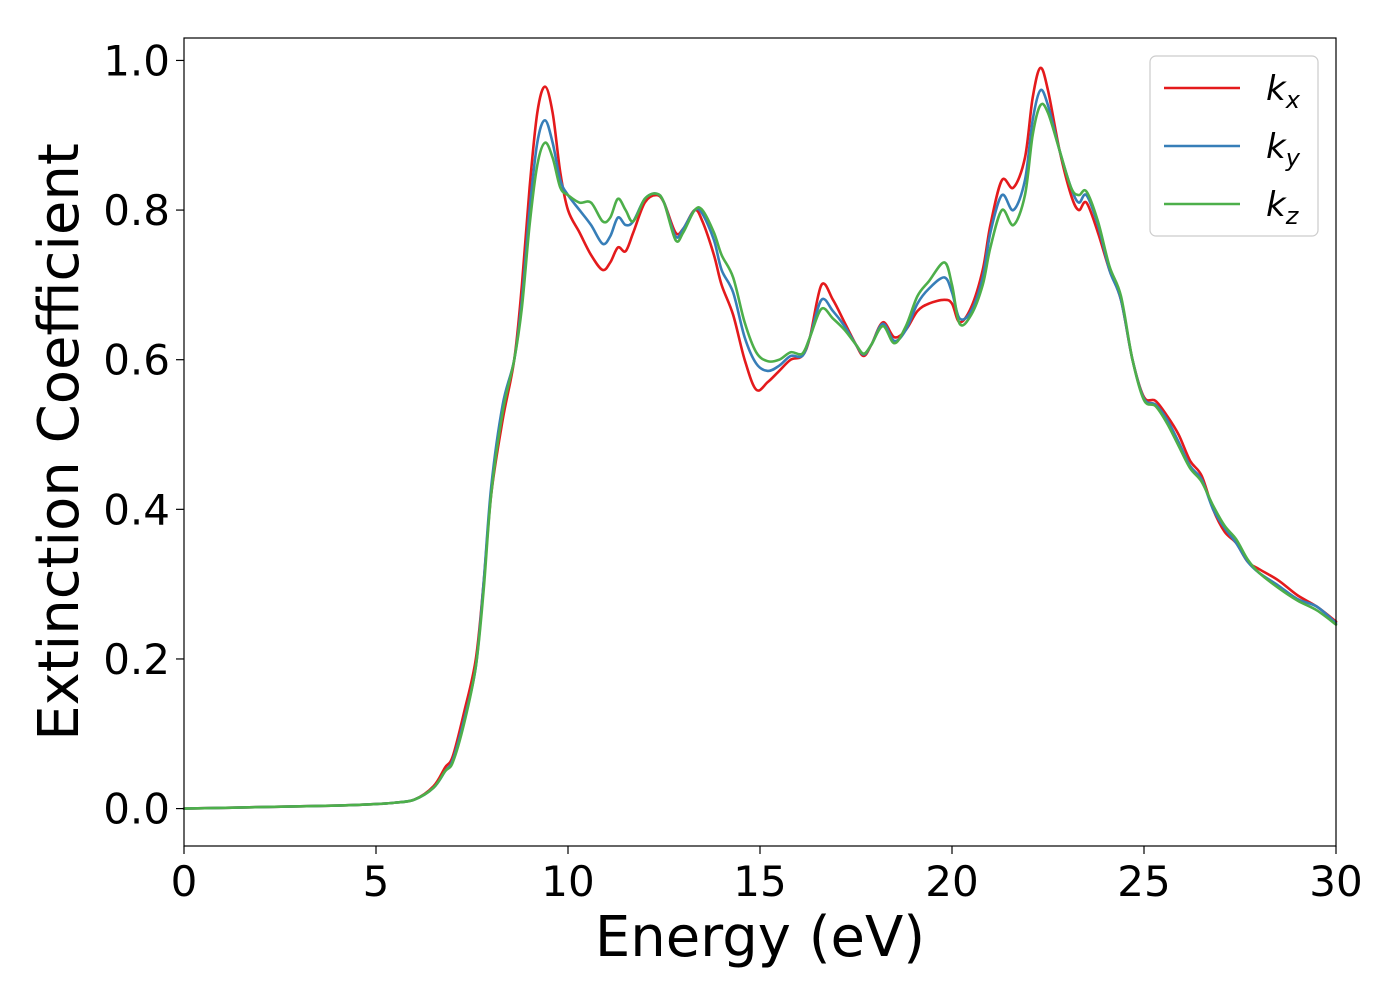  What do you see at coordinates (59, 442) in the screenshot?
I see `y-axis-title: Extinction Coefficient` at bounding box center [59, 442].